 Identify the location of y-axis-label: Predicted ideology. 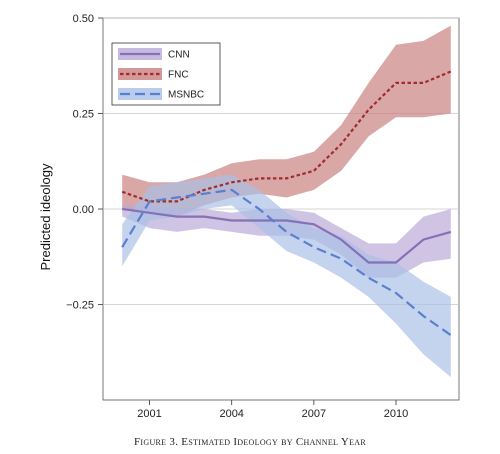
(45, 216).